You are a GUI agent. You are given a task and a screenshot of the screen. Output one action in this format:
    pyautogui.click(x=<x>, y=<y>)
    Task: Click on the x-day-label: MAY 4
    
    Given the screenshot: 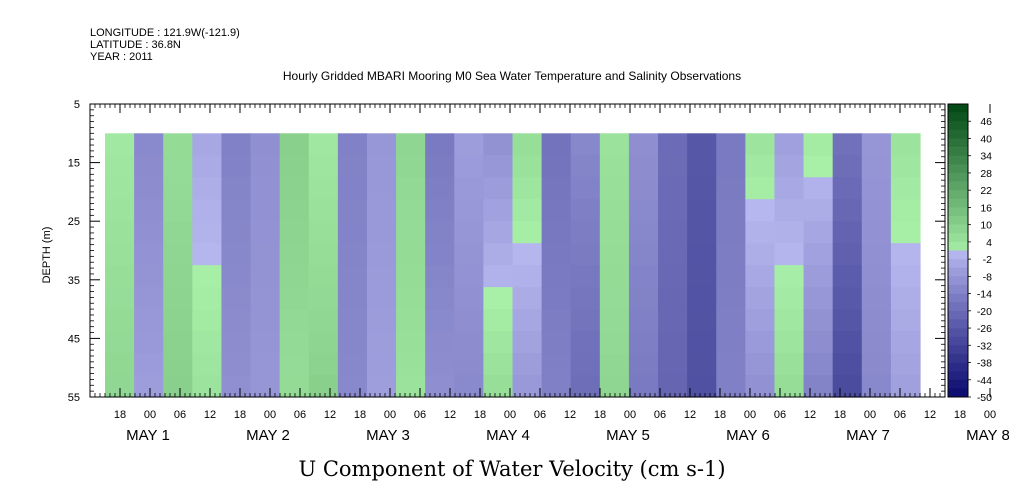 What is the action you would take?
    pyautogui.click(x=508, y=435)
    